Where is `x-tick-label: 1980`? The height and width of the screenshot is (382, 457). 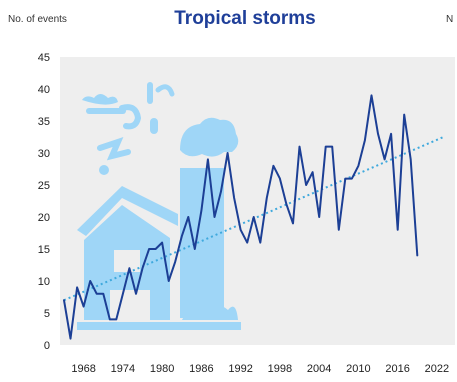
x-tick-label: 1980 is located at coordinates (162, 369).